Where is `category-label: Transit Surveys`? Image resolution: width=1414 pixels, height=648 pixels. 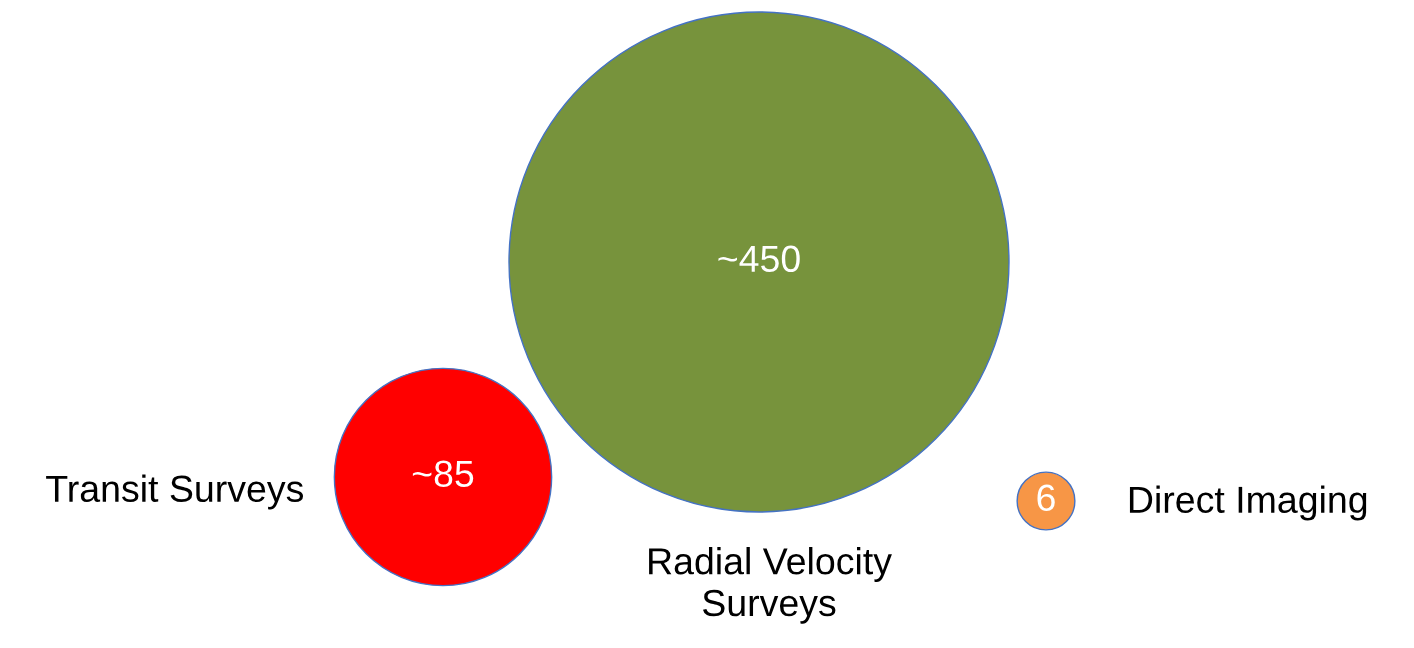 category-label: Transit Surveys is located at coordinates (175, 492).